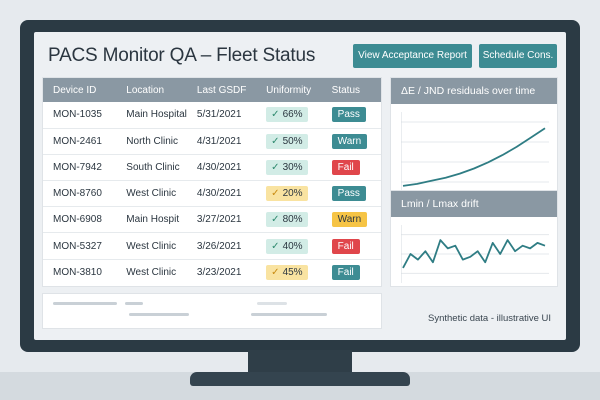  What do you see at coordinates (151, 115) in the screenshot?
I see `location-cell: Main Hospital` at bounding box center [151, 115].